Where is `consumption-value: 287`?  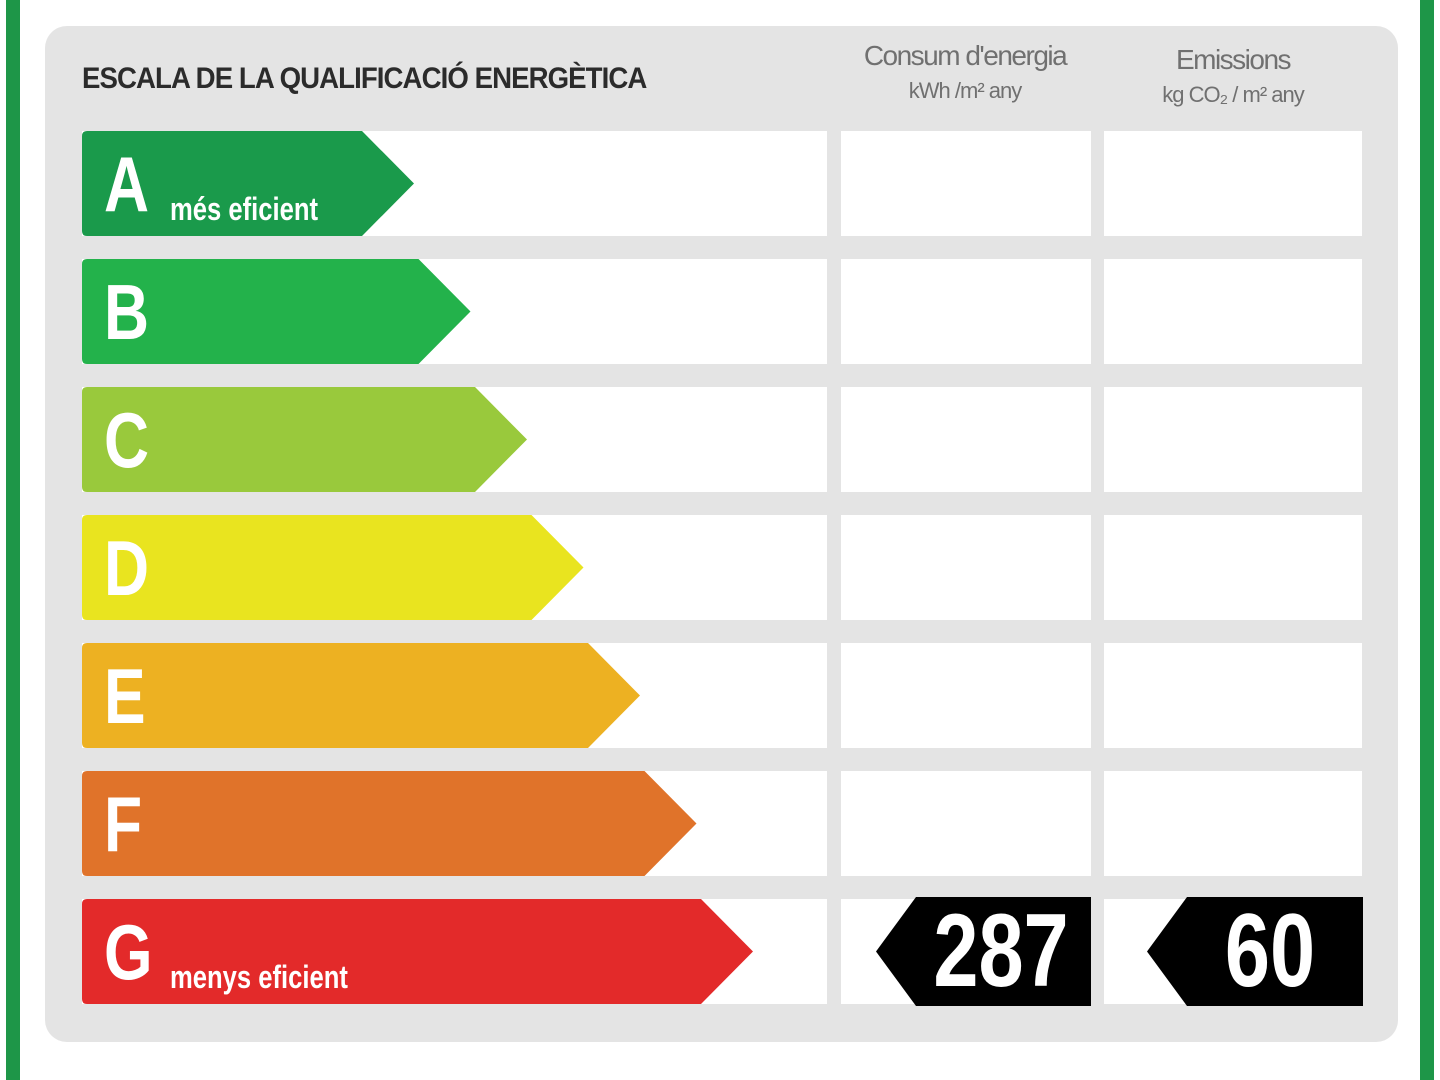
consumption-value: 287 is located at coordinates (1001, 951).